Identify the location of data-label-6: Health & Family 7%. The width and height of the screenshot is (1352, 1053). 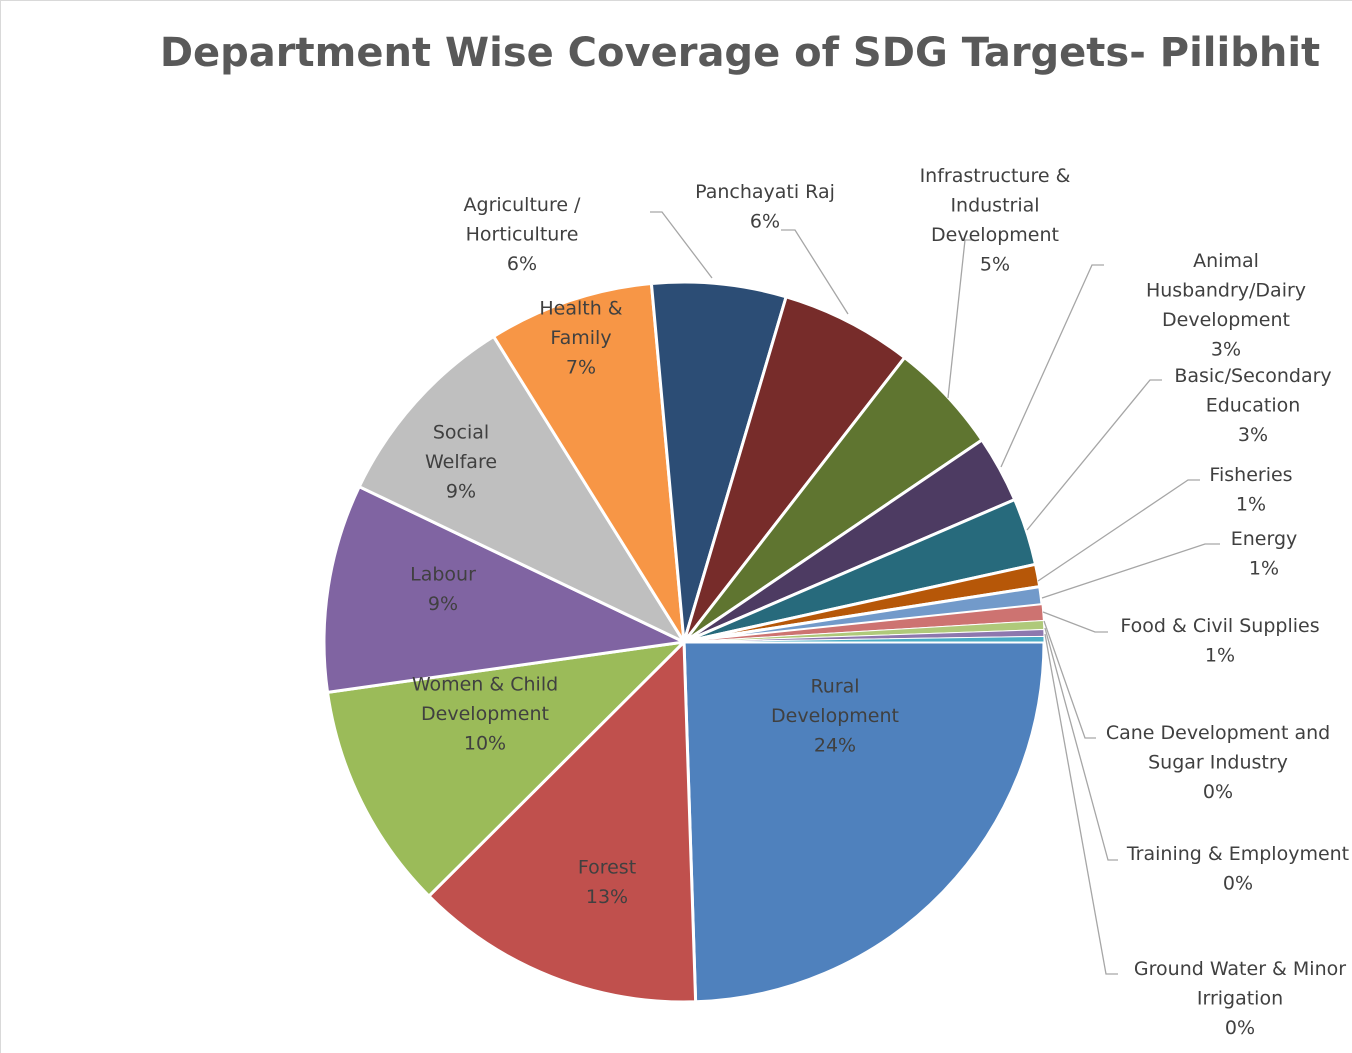
(580, 338).